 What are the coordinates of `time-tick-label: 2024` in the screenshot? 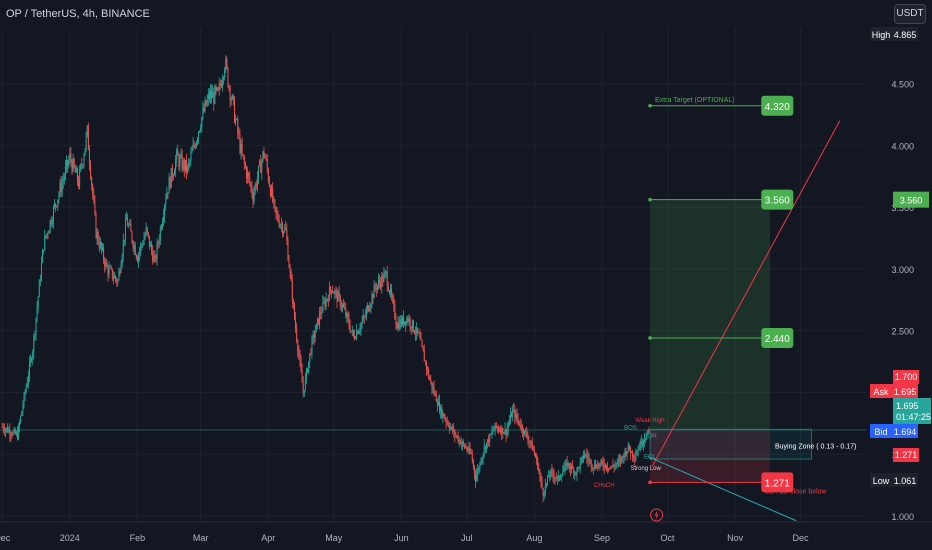 It's located at (70, 538).